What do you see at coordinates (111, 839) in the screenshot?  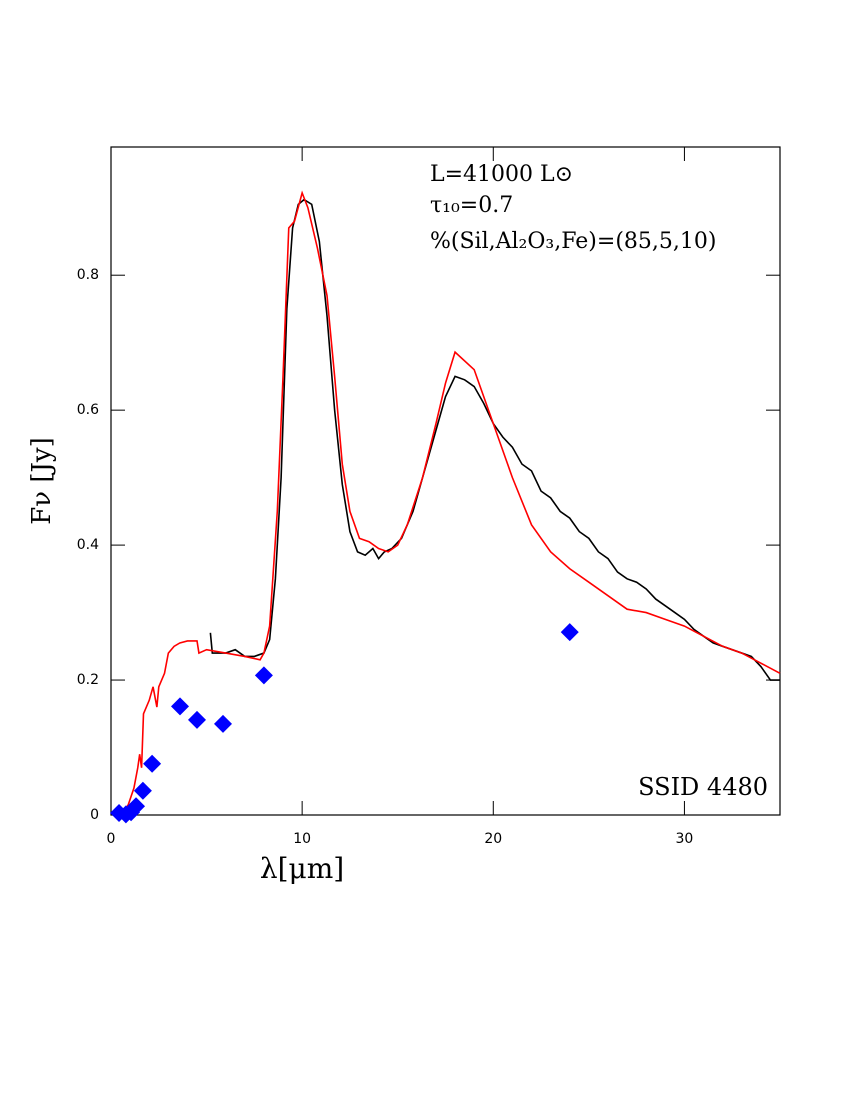 I see `x-tick-label: 0` at bounding box center [111, 839].